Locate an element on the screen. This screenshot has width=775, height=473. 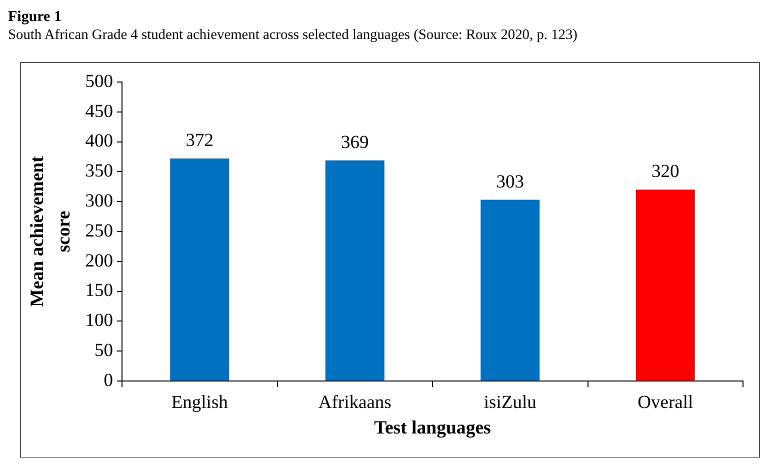
y-tick-label: 0 is located at coordinates (108, 380).